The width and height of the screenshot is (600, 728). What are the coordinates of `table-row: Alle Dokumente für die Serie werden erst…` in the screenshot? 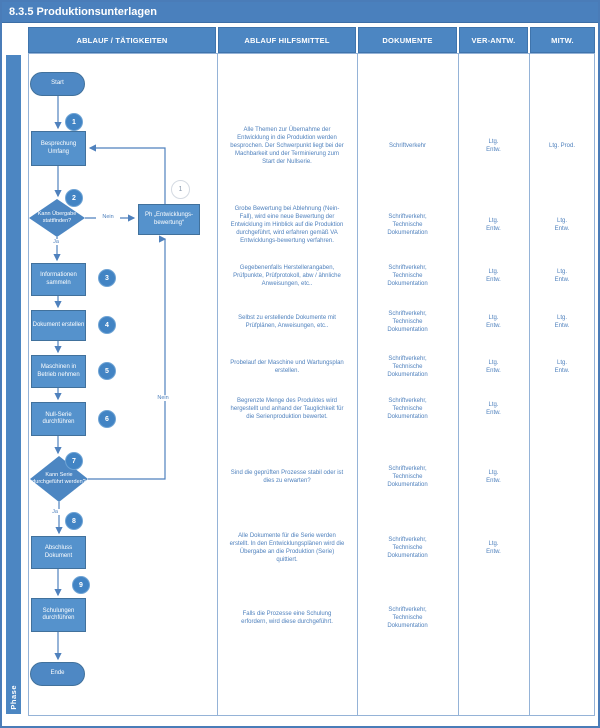 It's located at (406, 548).